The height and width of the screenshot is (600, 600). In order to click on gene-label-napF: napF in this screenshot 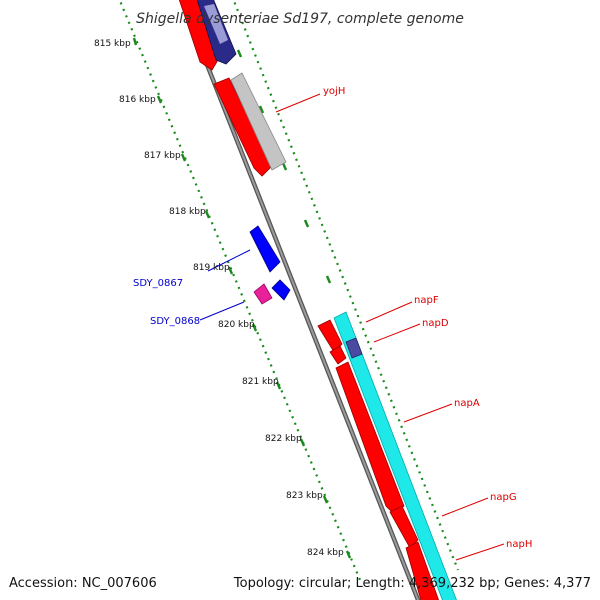, I will do `click(426, 300)`.